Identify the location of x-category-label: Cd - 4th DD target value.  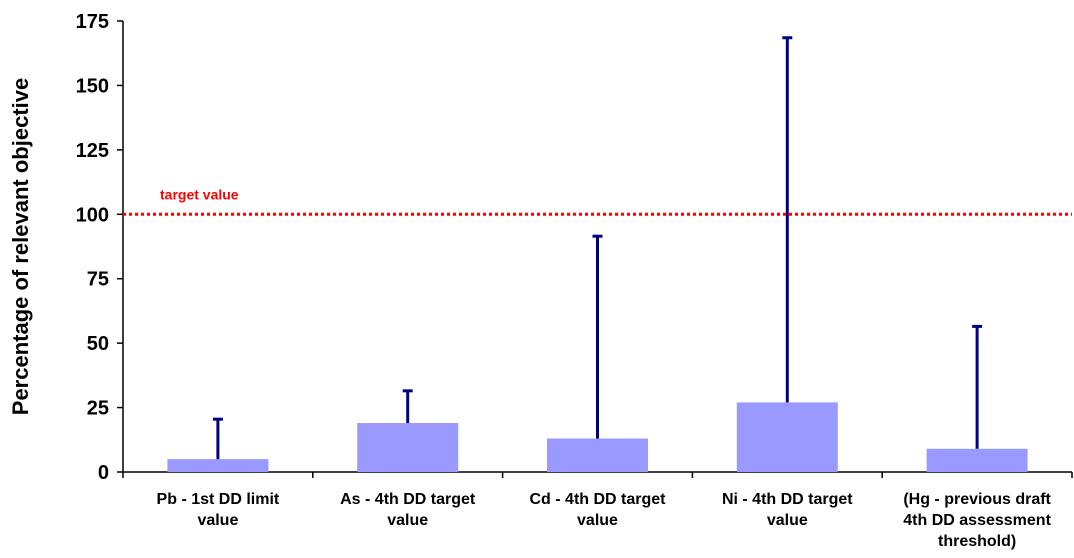
(598, 510).